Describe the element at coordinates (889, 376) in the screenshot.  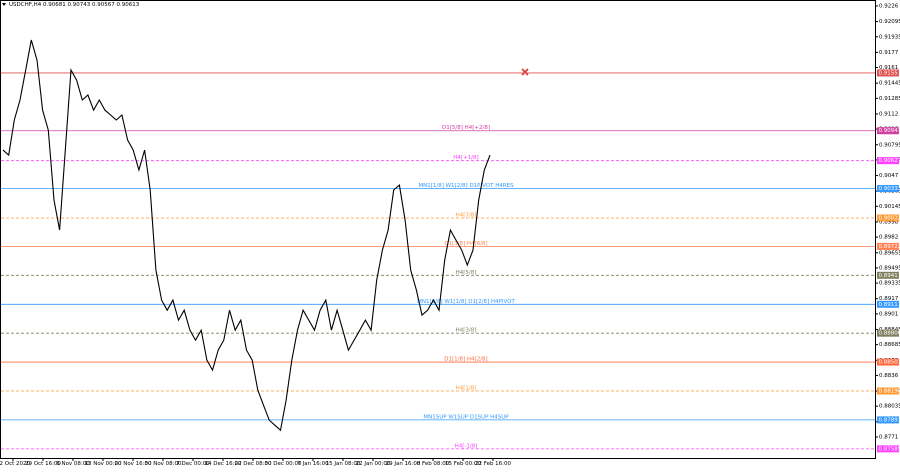
I see `y-tick-label: 0.8836` at that location.